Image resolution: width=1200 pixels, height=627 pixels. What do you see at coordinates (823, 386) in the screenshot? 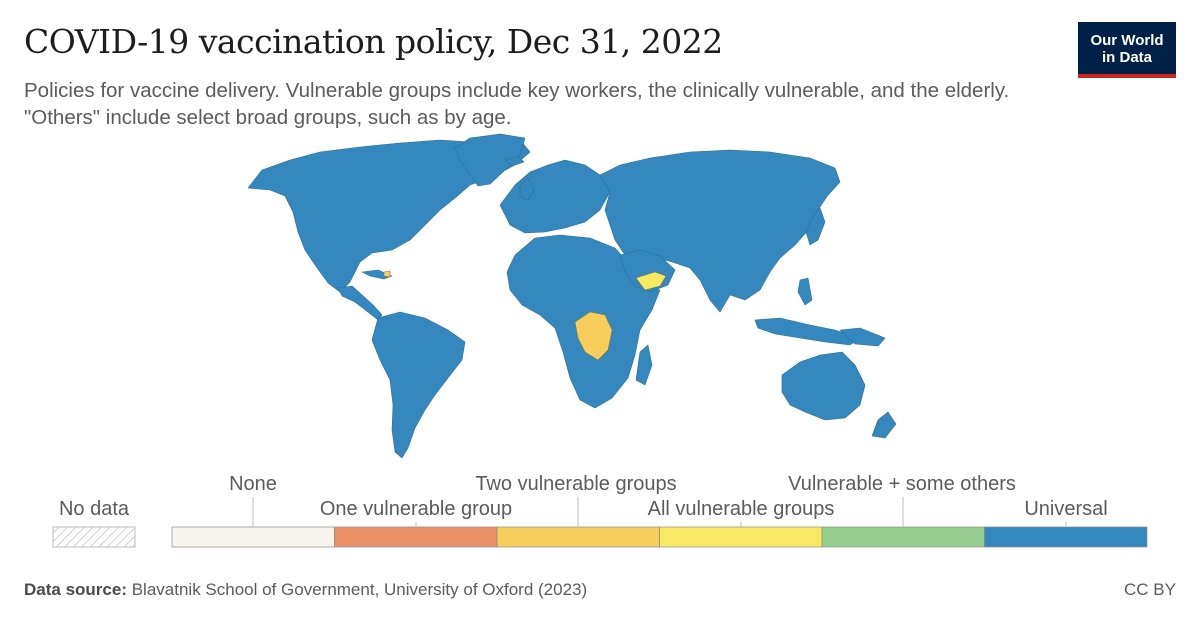
I see `region-australia` at bounding box center [823, 386].